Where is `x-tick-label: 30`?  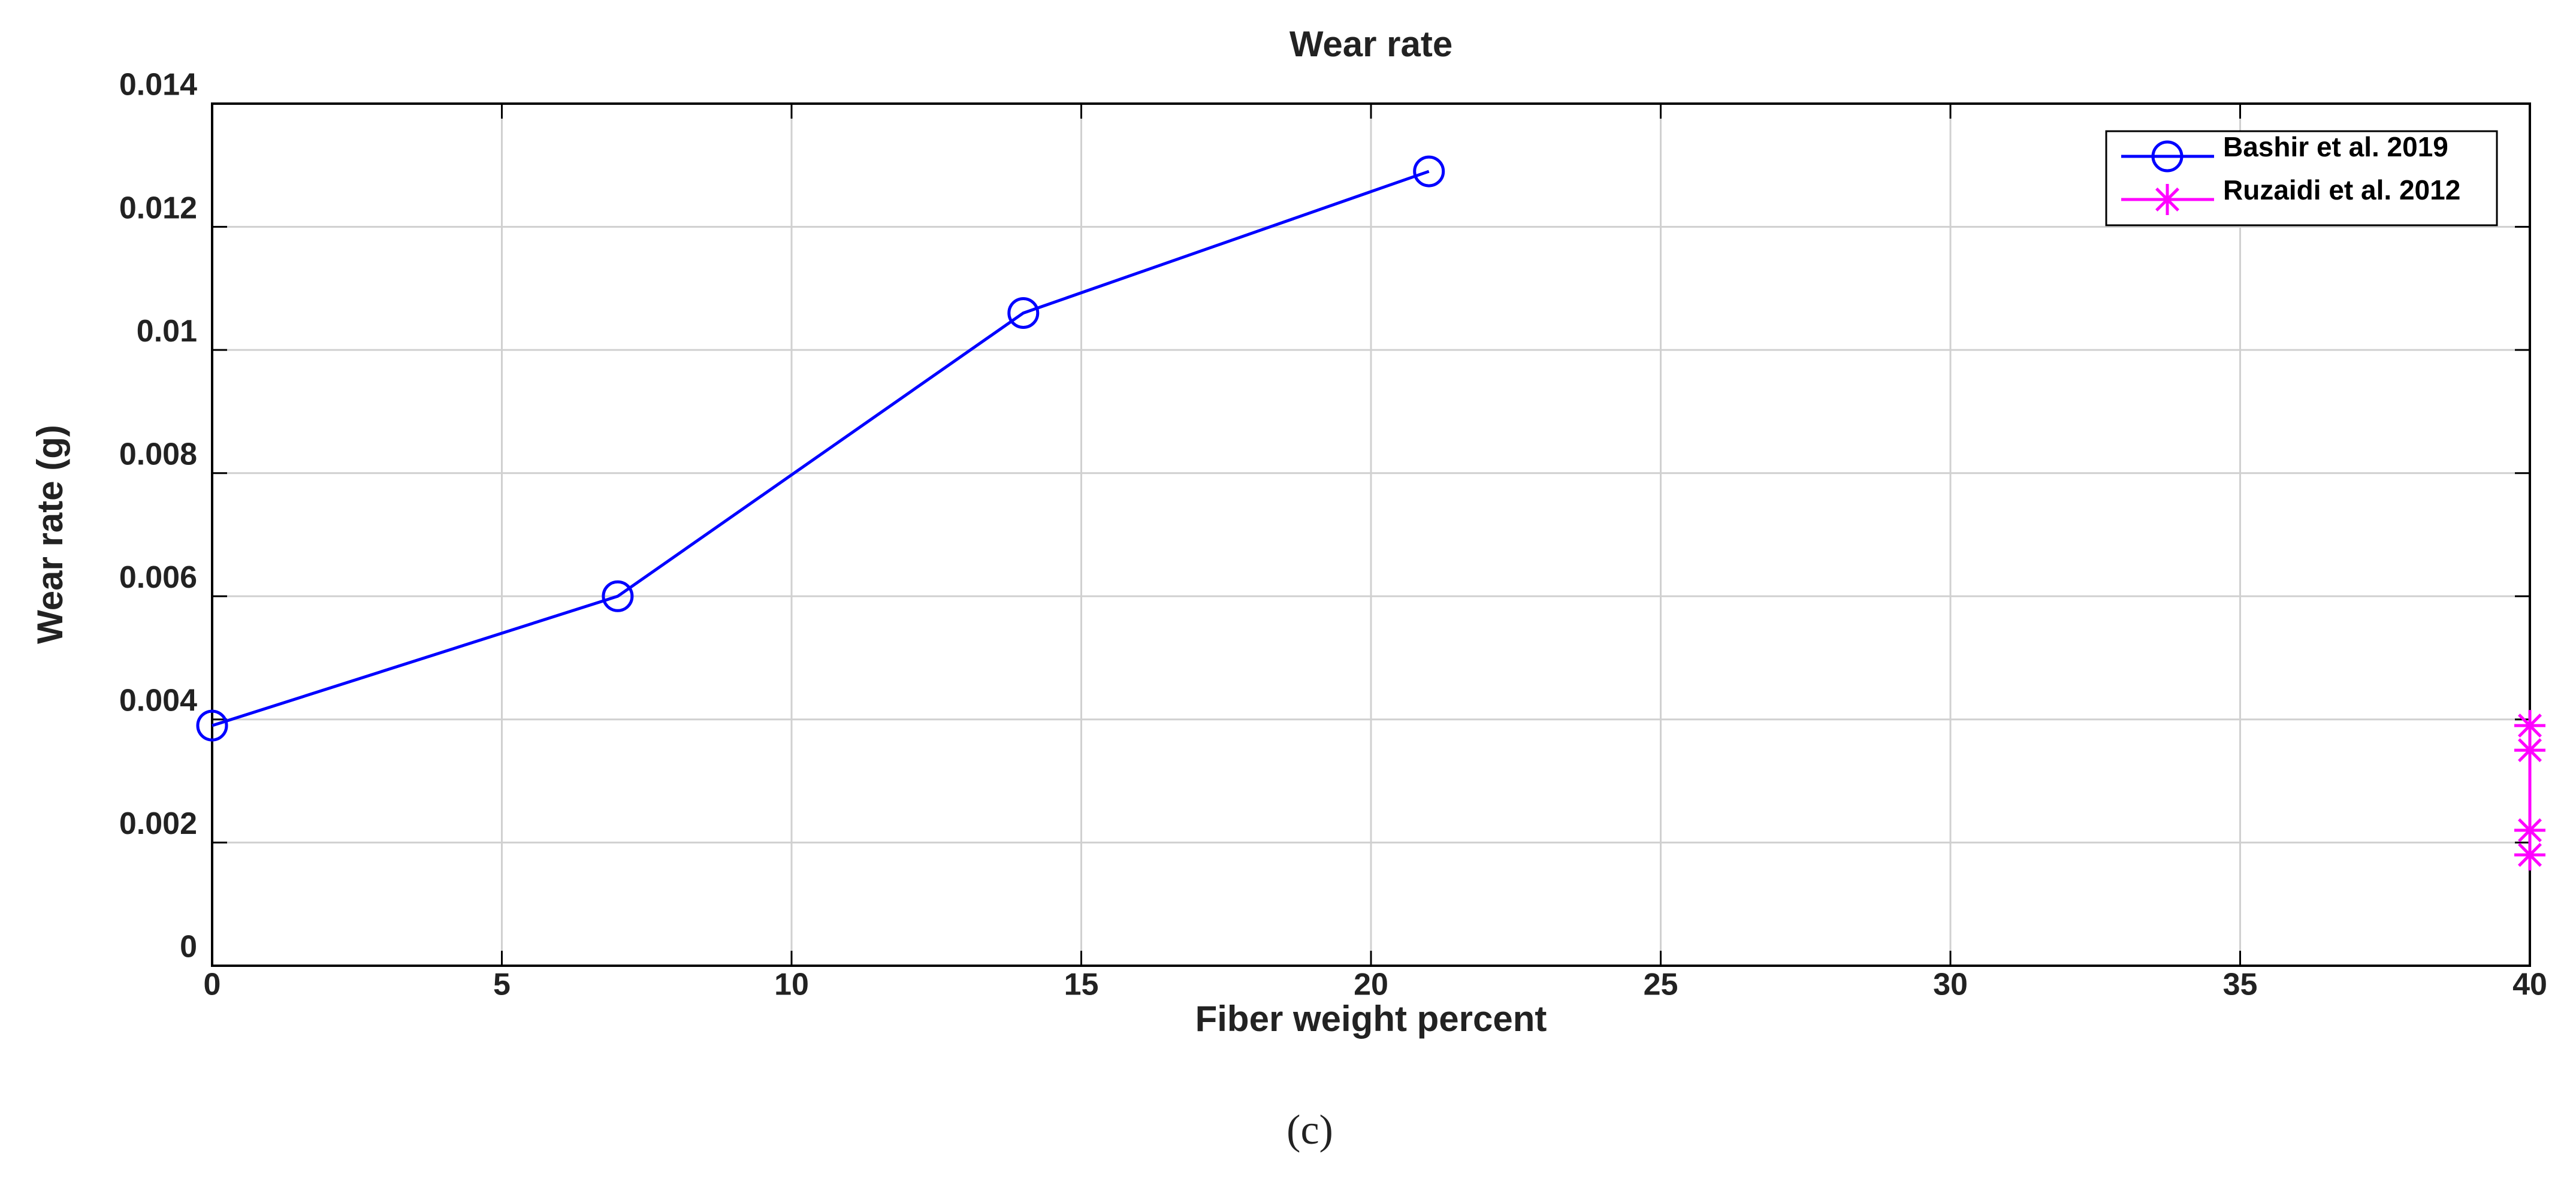
x-tick-label: 30 is located at coordinates (1951, 985).